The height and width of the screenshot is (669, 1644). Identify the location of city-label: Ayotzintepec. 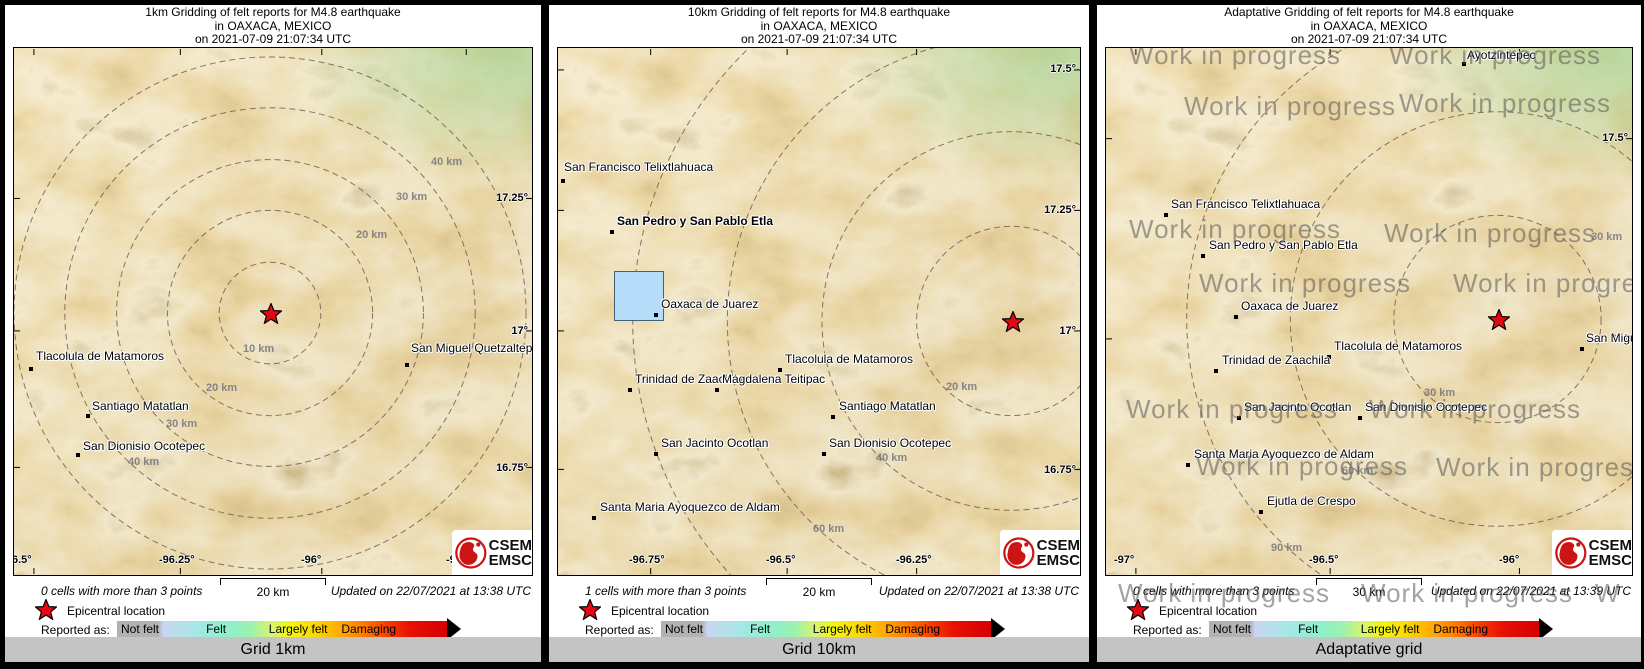
(1501, 55).